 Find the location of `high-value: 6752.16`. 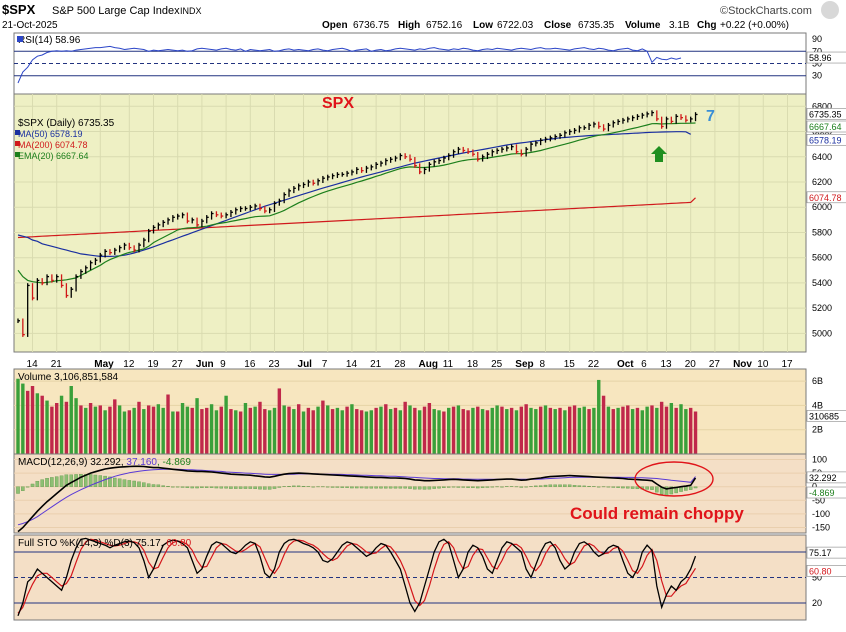

high-value: 6752.16 is located at coordinates (444, 25).